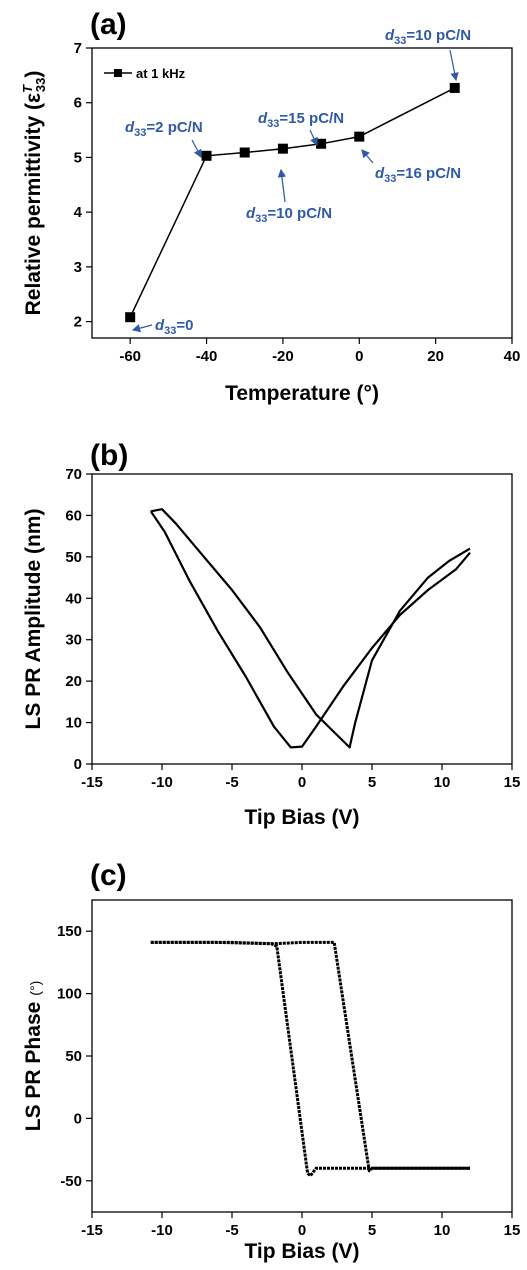 This screenshot has width=527, height=1270. What do you see at coordinates (71, 1181) in the screenshot?
I see `panel-c-y-tick-label-0: -50` at bounding box center [71, 1181].